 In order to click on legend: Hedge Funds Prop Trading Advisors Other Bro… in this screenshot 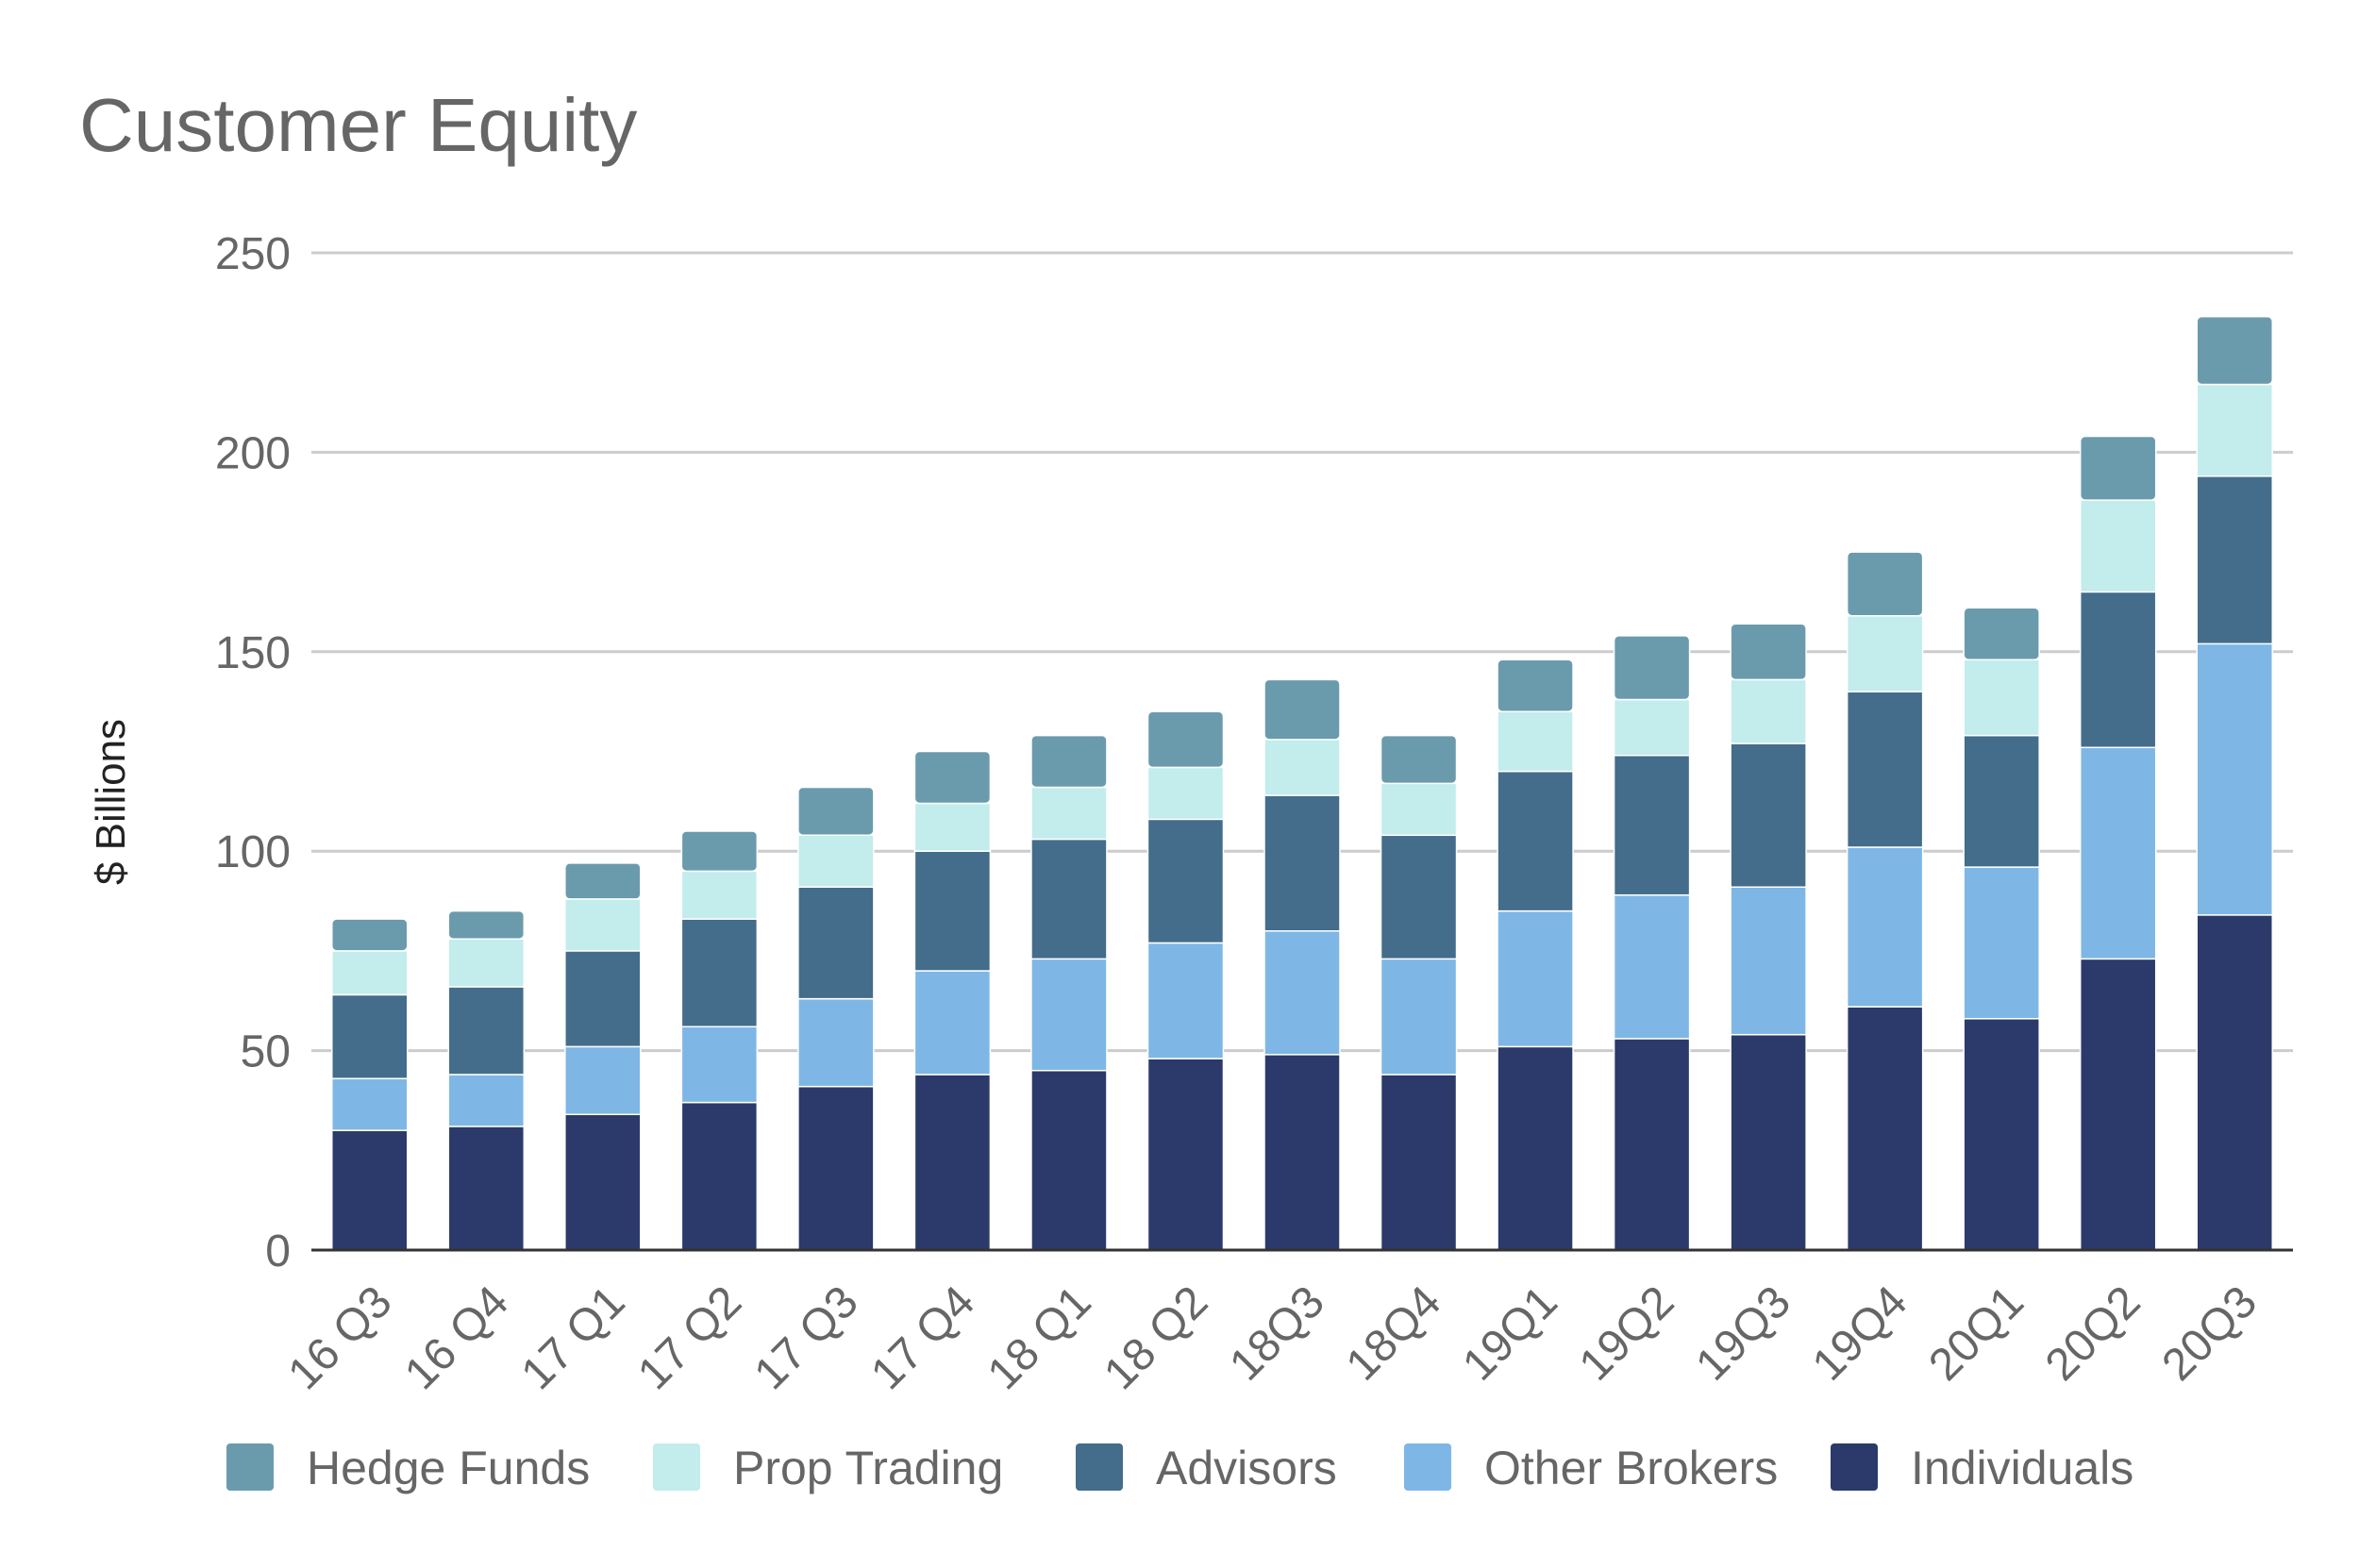, I will do `click(1179, 1468)`.